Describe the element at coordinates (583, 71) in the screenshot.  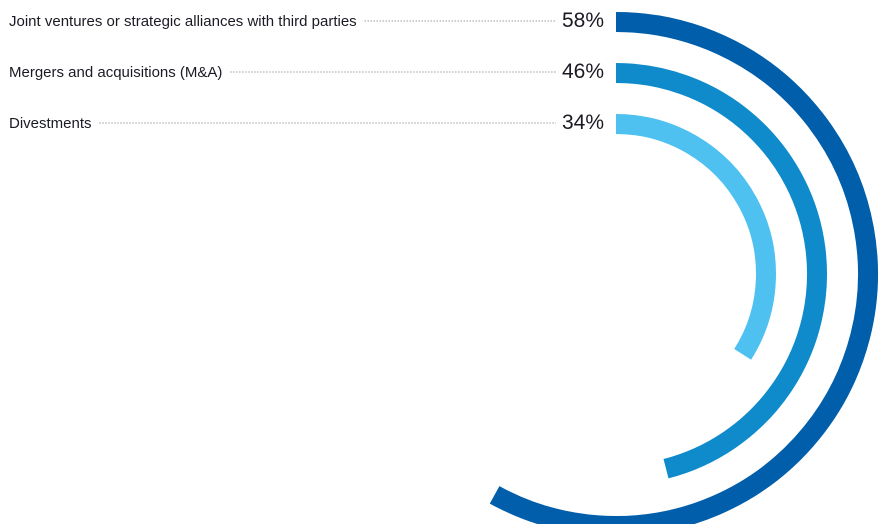
I see `value-label-2: 46%` at that location.